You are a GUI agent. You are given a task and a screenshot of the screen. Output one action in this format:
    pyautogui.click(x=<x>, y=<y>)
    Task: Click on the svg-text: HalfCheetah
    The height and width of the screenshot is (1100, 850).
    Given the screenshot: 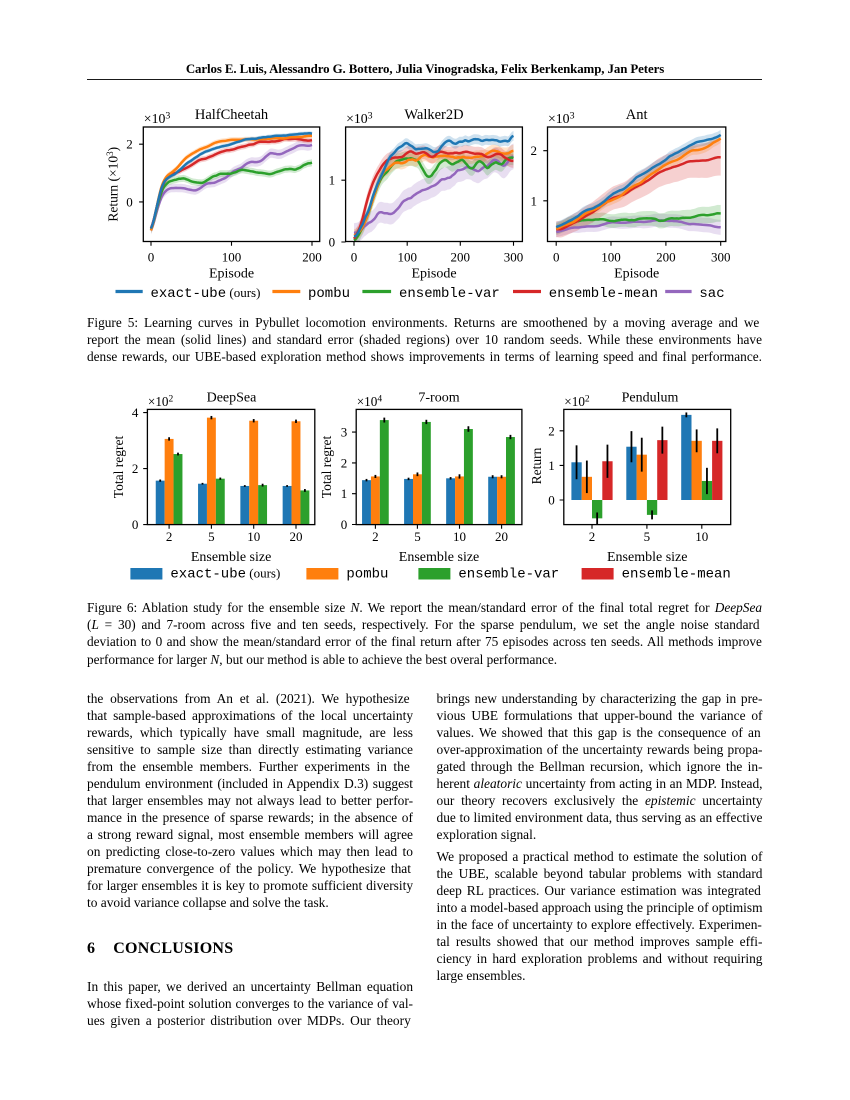 What is the action you would take?
    pyautogui.click(x=232, y=115)
    